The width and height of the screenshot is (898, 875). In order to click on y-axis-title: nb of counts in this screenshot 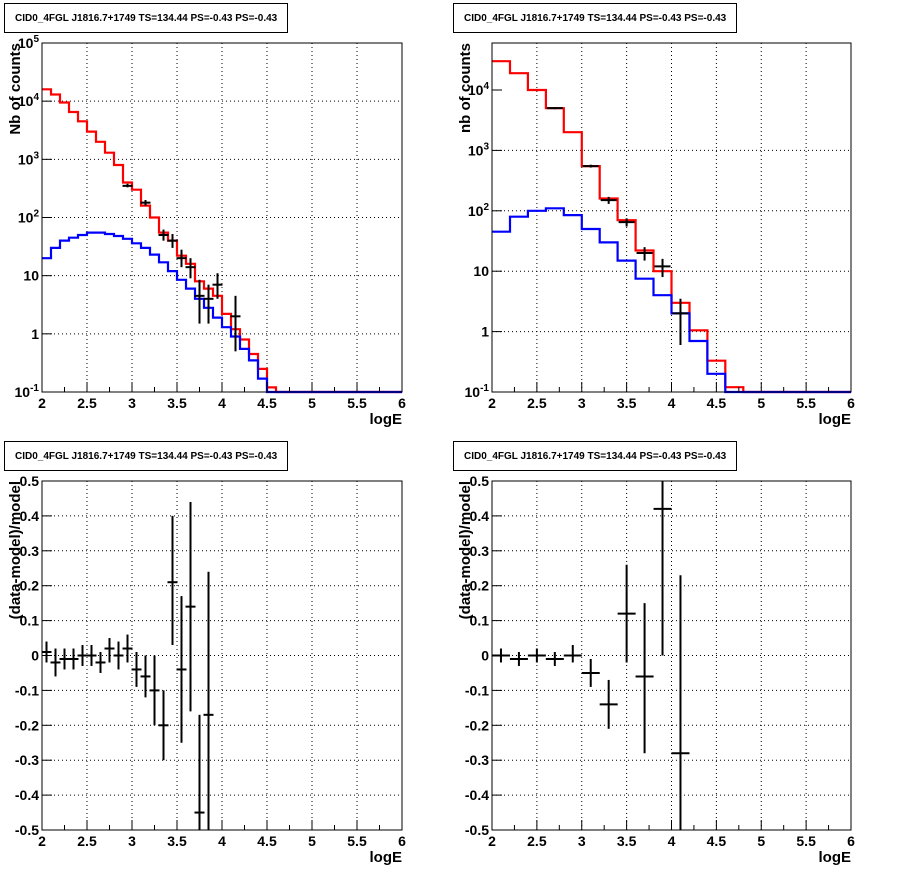, I will do `click(465, 88)`.